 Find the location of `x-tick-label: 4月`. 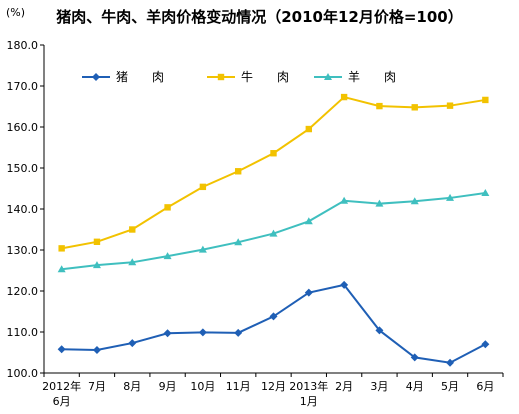

x-tick-label: 4月 is located at coordinates (415, 386).